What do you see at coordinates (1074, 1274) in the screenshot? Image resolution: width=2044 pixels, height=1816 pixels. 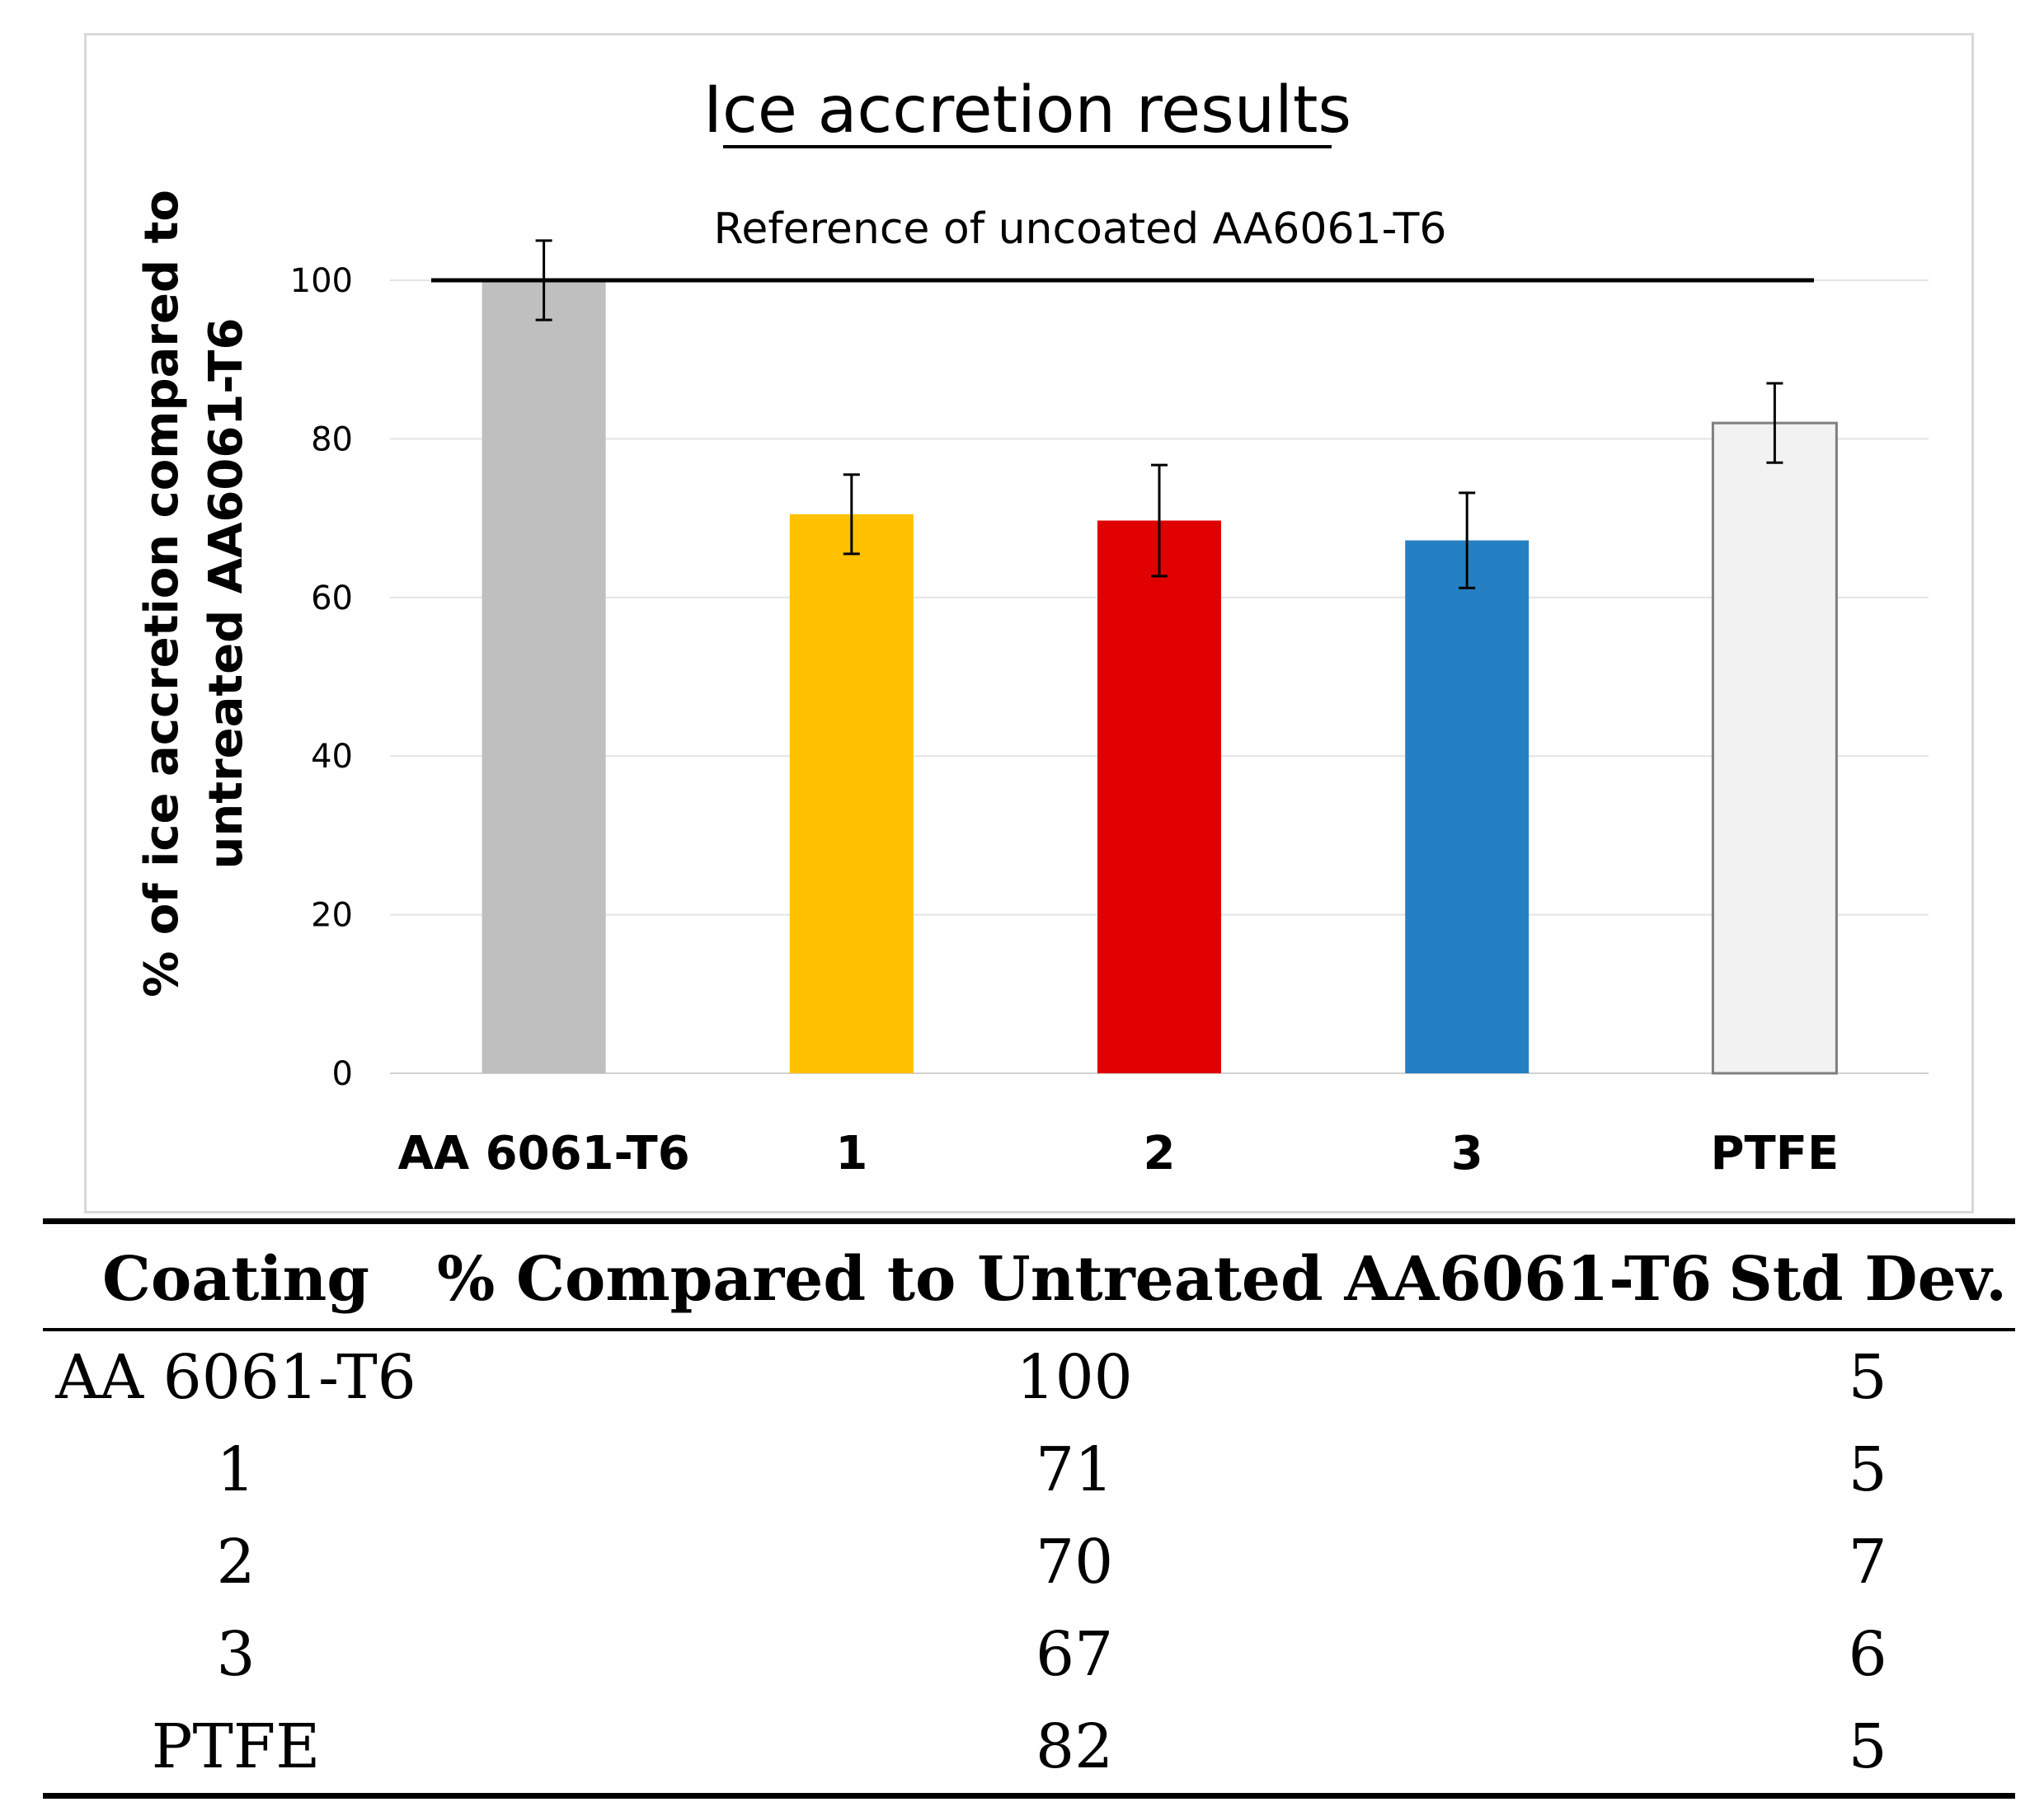 I see `table-header-percent: % Compared to Untreated AA6061-T6` at bounding box center [1074, 1274].